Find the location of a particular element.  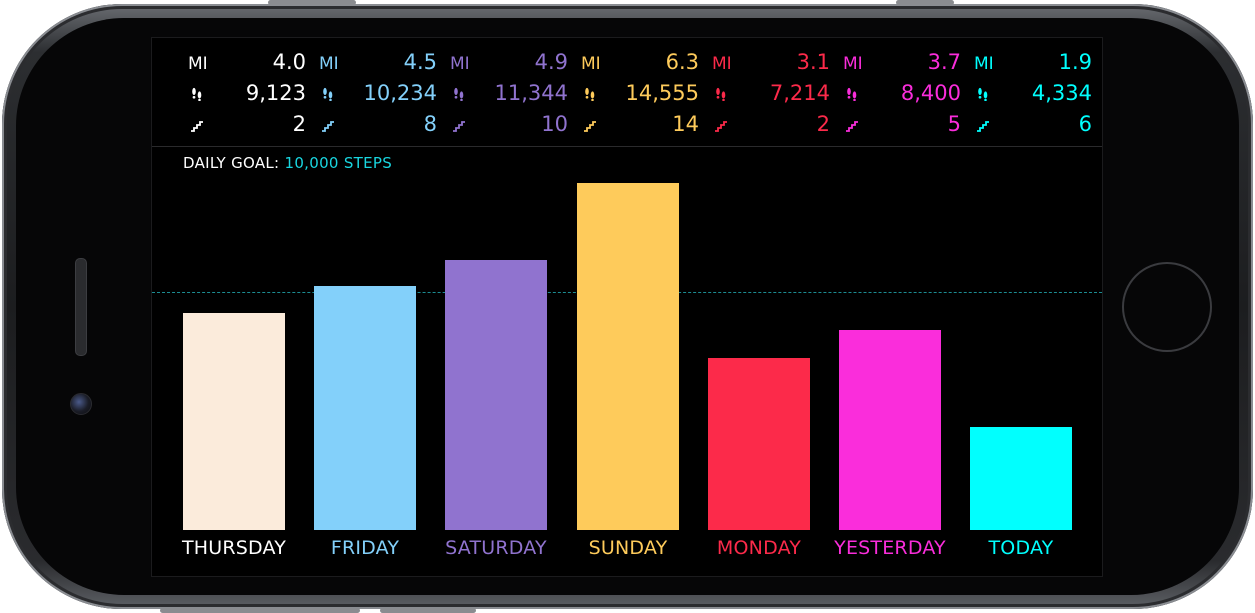

step-bar-friday is located at coordinates (365, 408).